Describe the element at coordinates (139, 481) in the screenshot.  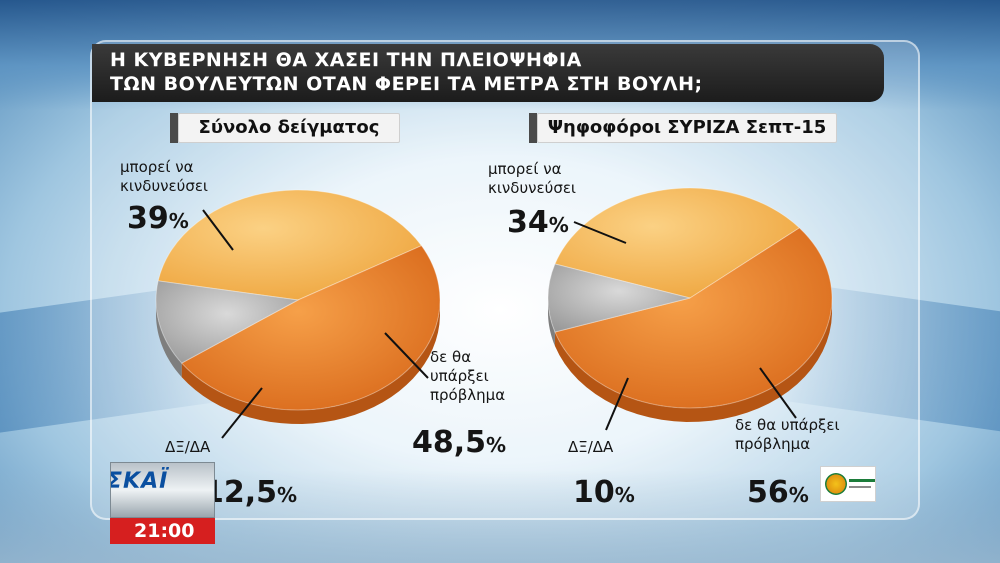
I see `channel-logo-text: ΣΚΑΪ` at that location.